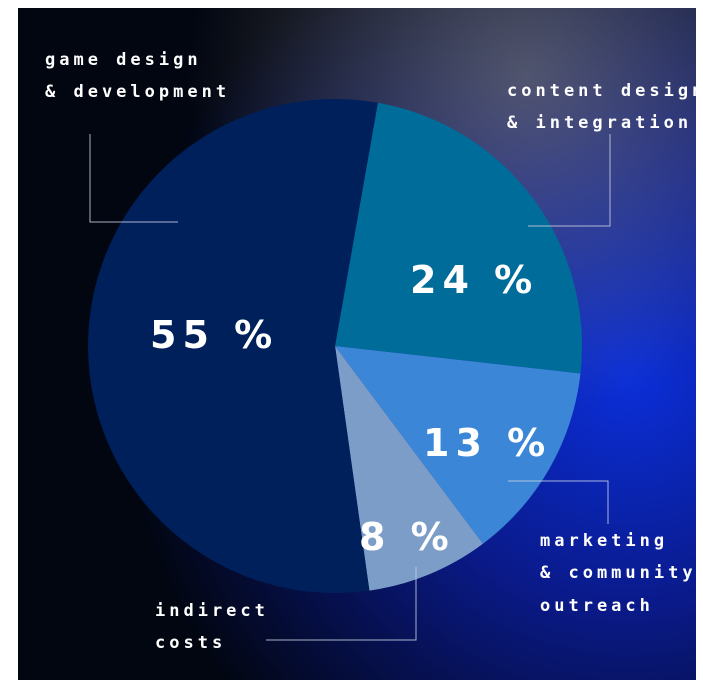 The width and height of the screenshot is (703, 682). I want to click on category-label-marketing-line-2: & community, so click(618, 573).